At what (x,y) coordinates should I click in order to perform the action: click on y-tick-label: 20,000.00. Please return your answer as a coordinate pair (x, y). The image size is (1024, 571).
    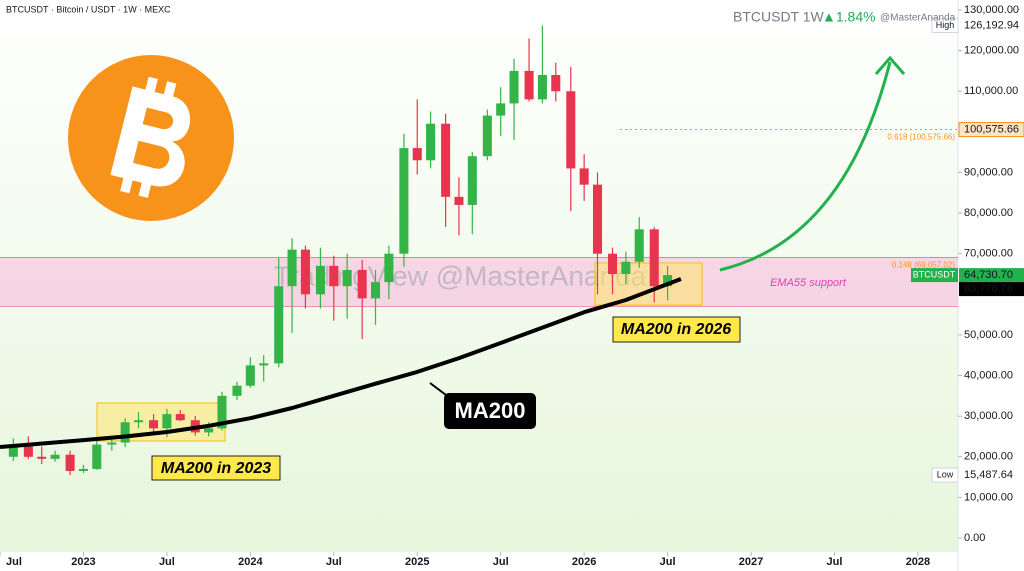
    Looking at the image, I should click on (988, 457).